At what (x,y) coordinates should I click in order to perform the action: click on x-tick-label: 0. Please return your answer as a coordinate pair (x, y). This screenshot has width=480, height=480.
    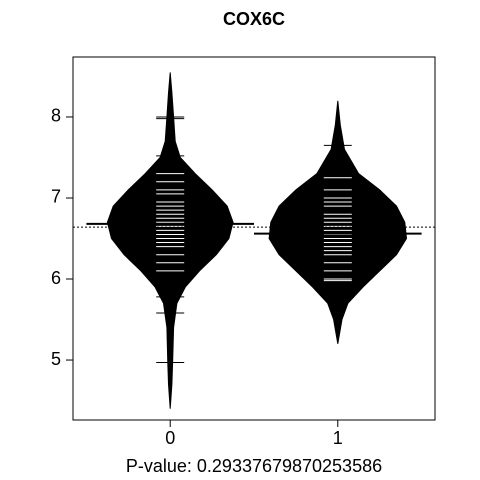
    Looking at the image, I should click on (170, 438).